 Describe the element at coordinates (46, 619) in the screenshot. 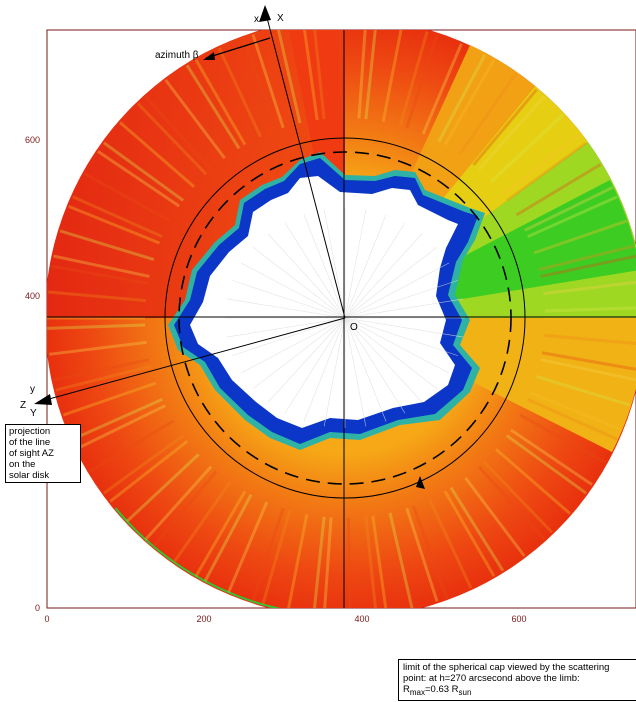

I see `x-tick-label: 0` at that location.